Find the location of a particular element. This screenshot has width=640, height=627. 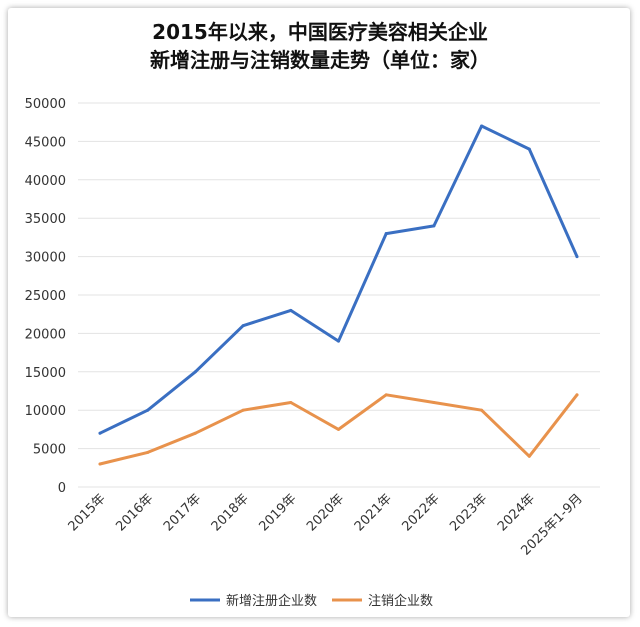

y-tick-label: 45000 is located at coordinates (45, 142).